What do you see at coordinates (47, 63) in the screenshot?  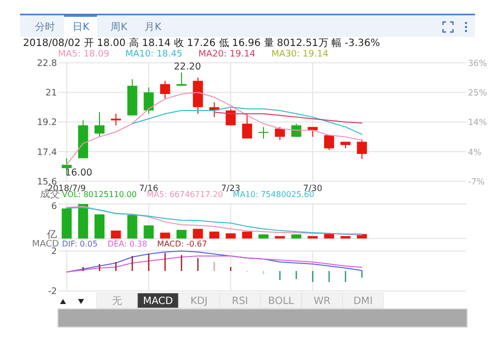 I see `y-tick-label: 22.8` at bounding box center [47, 63].